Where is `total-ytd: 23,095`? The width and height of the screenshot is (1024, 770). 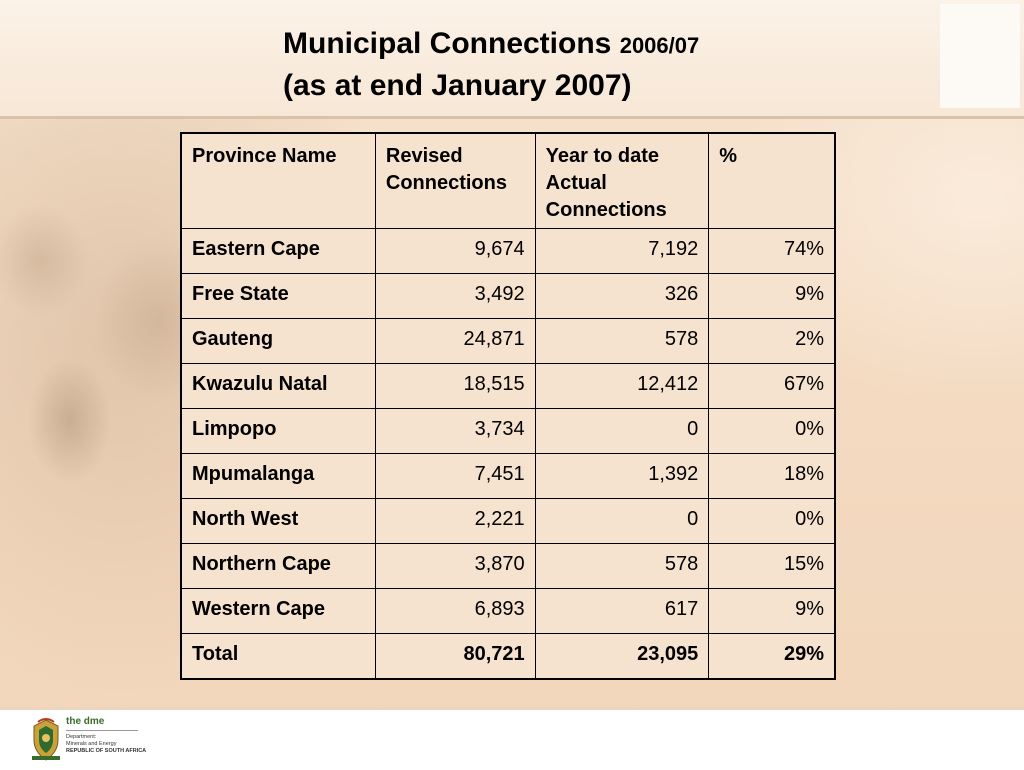 total-ytd: 23,095 is located at coordinates (622, 656).